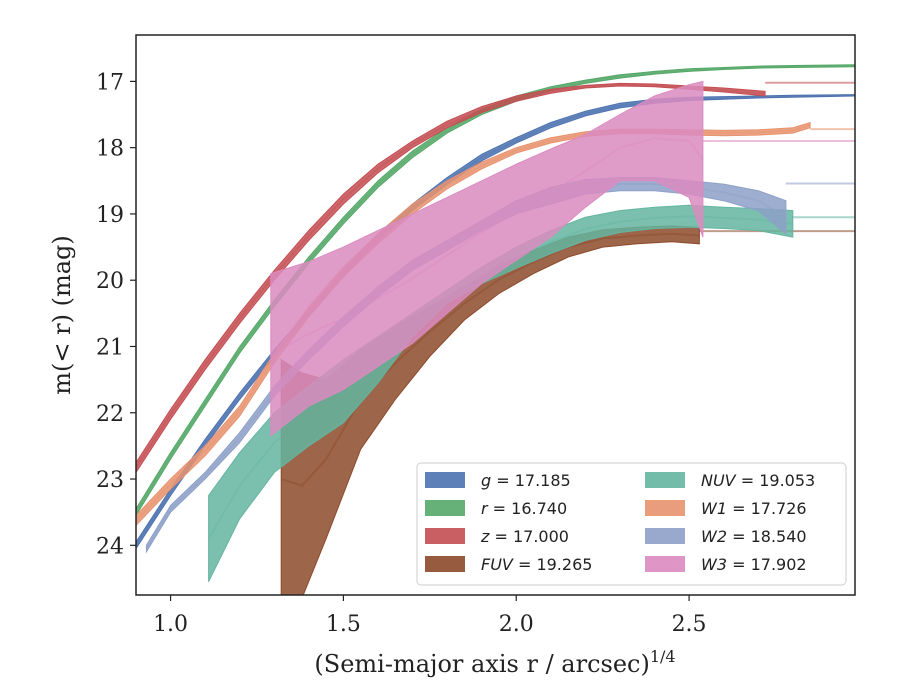  Describe the element at coordinates (430, 616) in the screenshot. I see `x-axis: 1.0 1.5 2.0 2.5` at that location.